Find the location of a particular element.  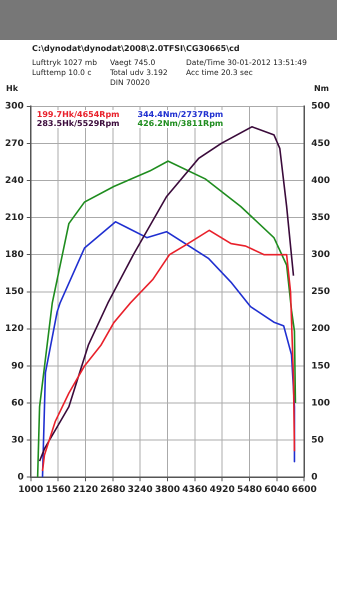

y2-tick-label: 150 is located at coordinates (320, 366).